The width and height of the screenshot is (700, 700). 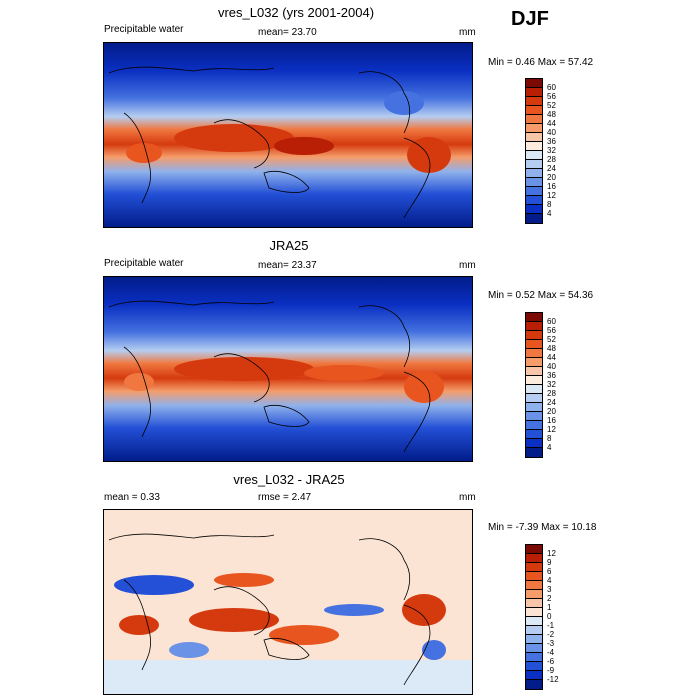 I want to click on colorbar-tick-label: 6, so click(x=549, y=571).